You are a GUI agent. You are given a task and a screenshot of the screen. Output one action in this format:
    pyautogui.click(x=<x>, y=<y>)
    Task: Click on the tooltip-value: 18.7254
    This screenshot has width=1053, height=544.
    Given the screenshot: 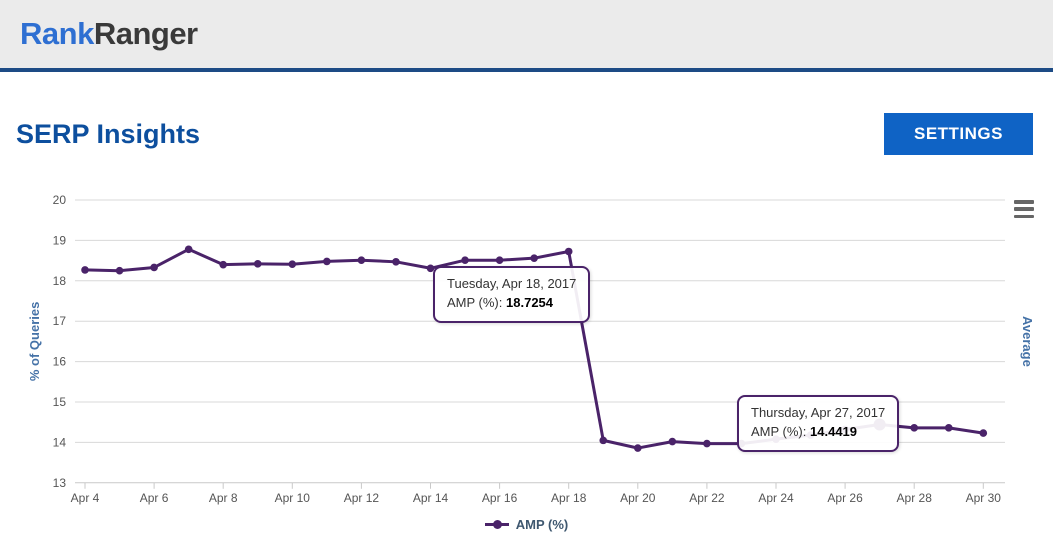 What is the action you would take?
    pyautogui.click(x=530, y=302)
    